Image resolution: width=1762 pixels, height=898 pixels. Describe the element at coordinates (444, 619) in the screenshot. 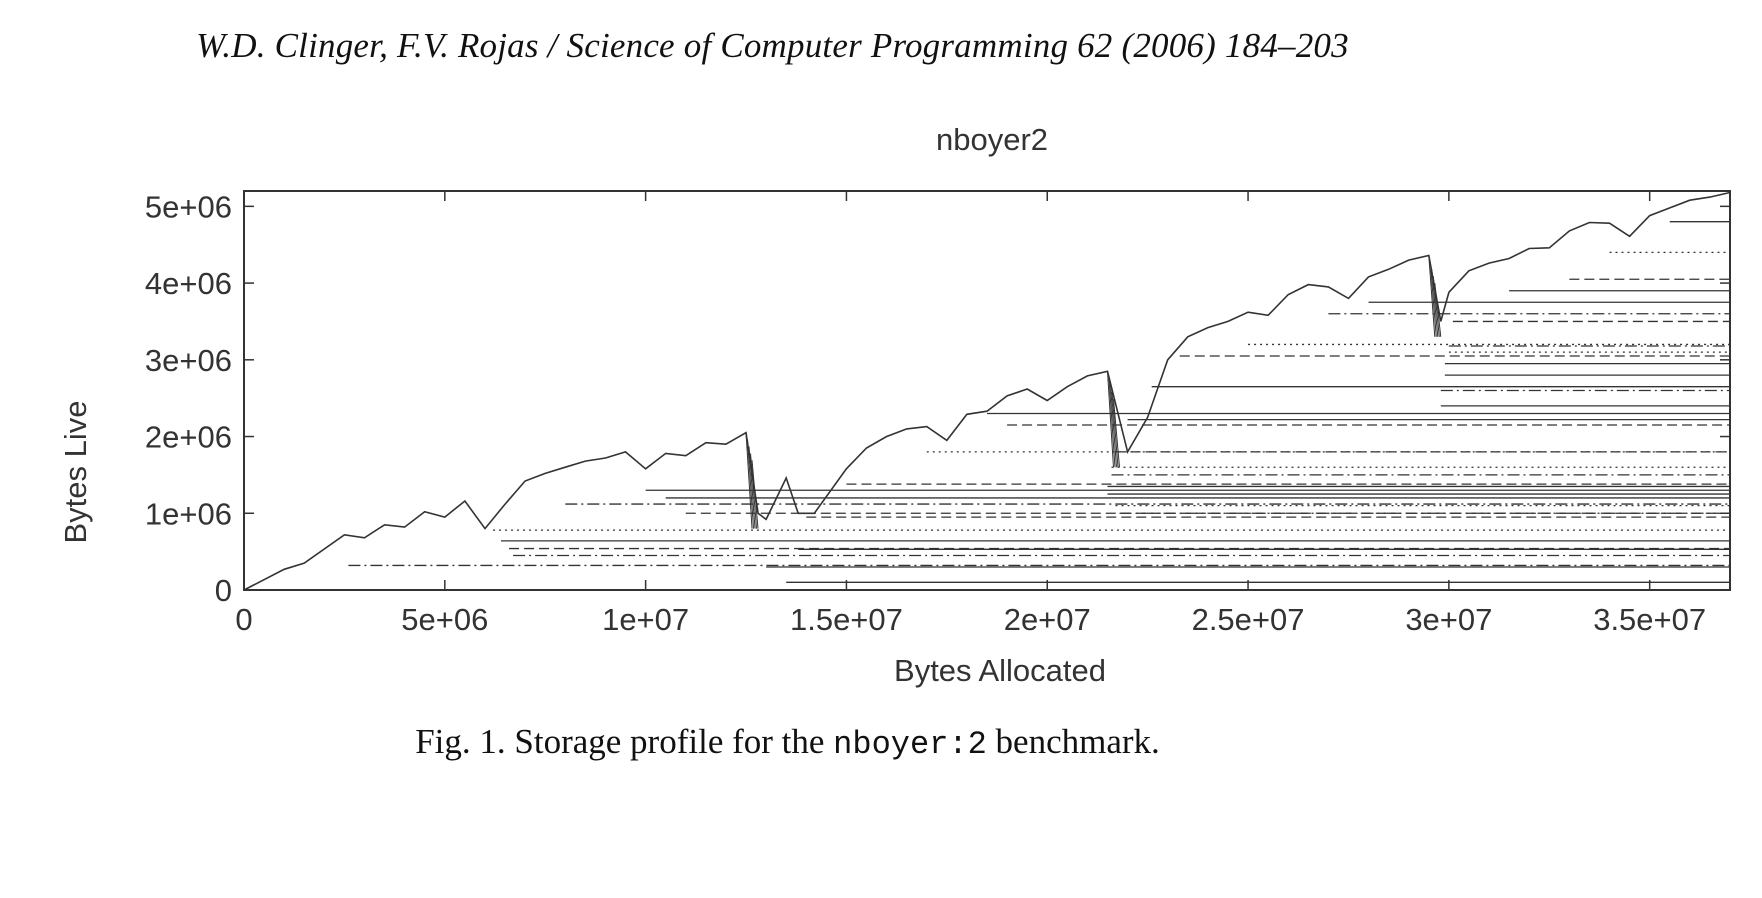

I see `x-tick-label: 5e+06` at that location.